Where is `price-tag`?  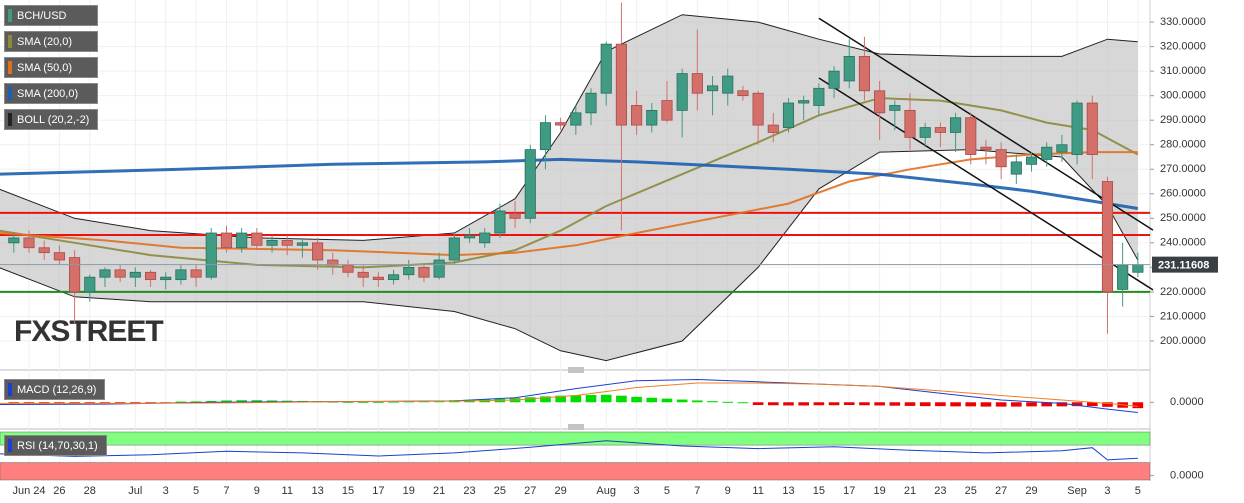 price-tag is located at coordinates (1185, 264).